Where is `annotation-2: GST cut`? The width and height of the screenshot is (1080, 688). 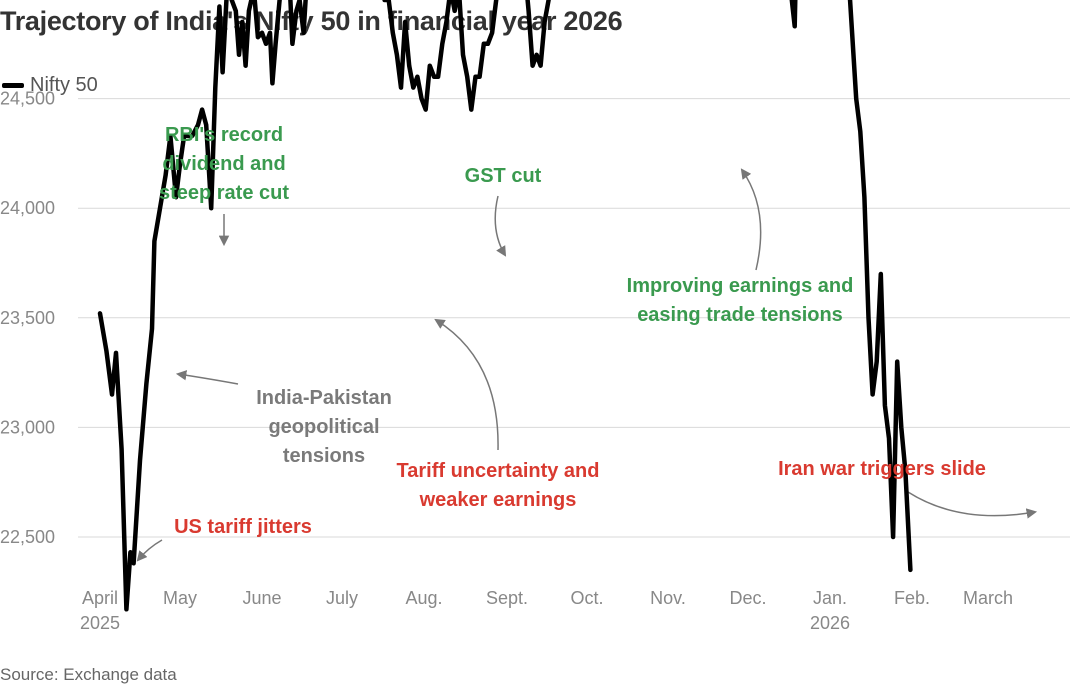 annotation-2: GST cut is located at coordinates (503, 176).